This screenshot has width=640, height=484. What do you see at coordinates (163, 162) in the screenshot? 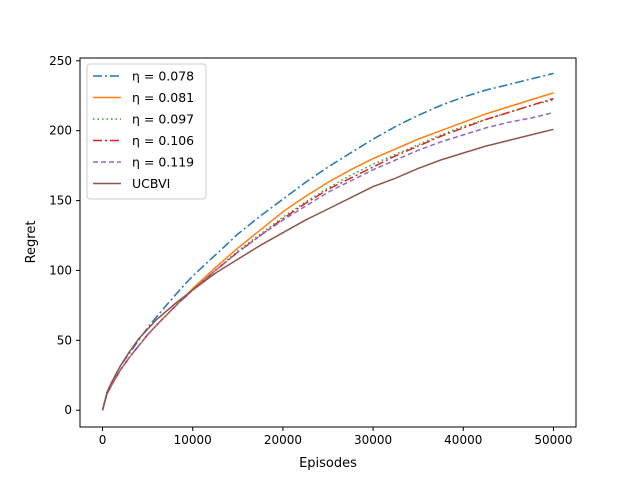
I see `legend-label: η = 0.119` at bounding box center [163, 162].